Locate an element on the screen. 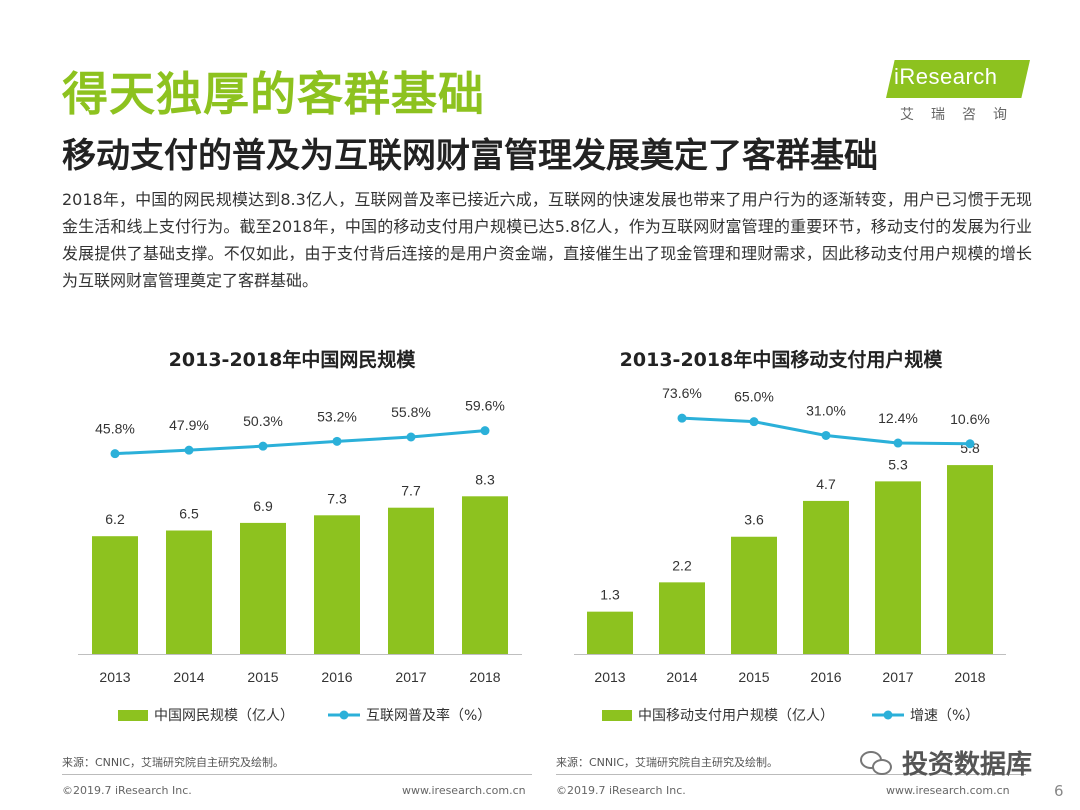 This screenshot has height=810, width=1080. source-note-left: 来源：CNNIC，艾瑞研究院自主研究及绘制。 is located at coordinates (173, 762).